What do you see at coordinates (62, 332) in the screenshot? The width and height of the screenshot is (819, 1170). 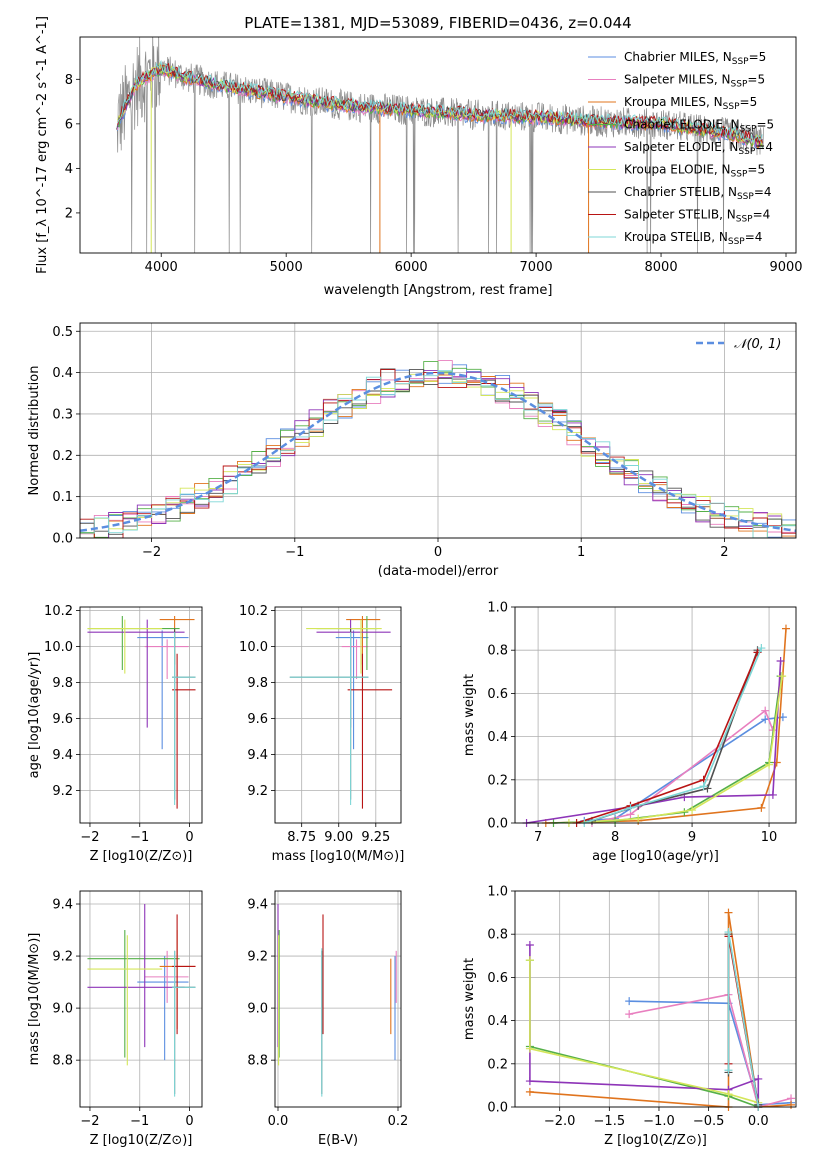 I see `y-tick-label: 0.5` at bounding box center [62, 332].